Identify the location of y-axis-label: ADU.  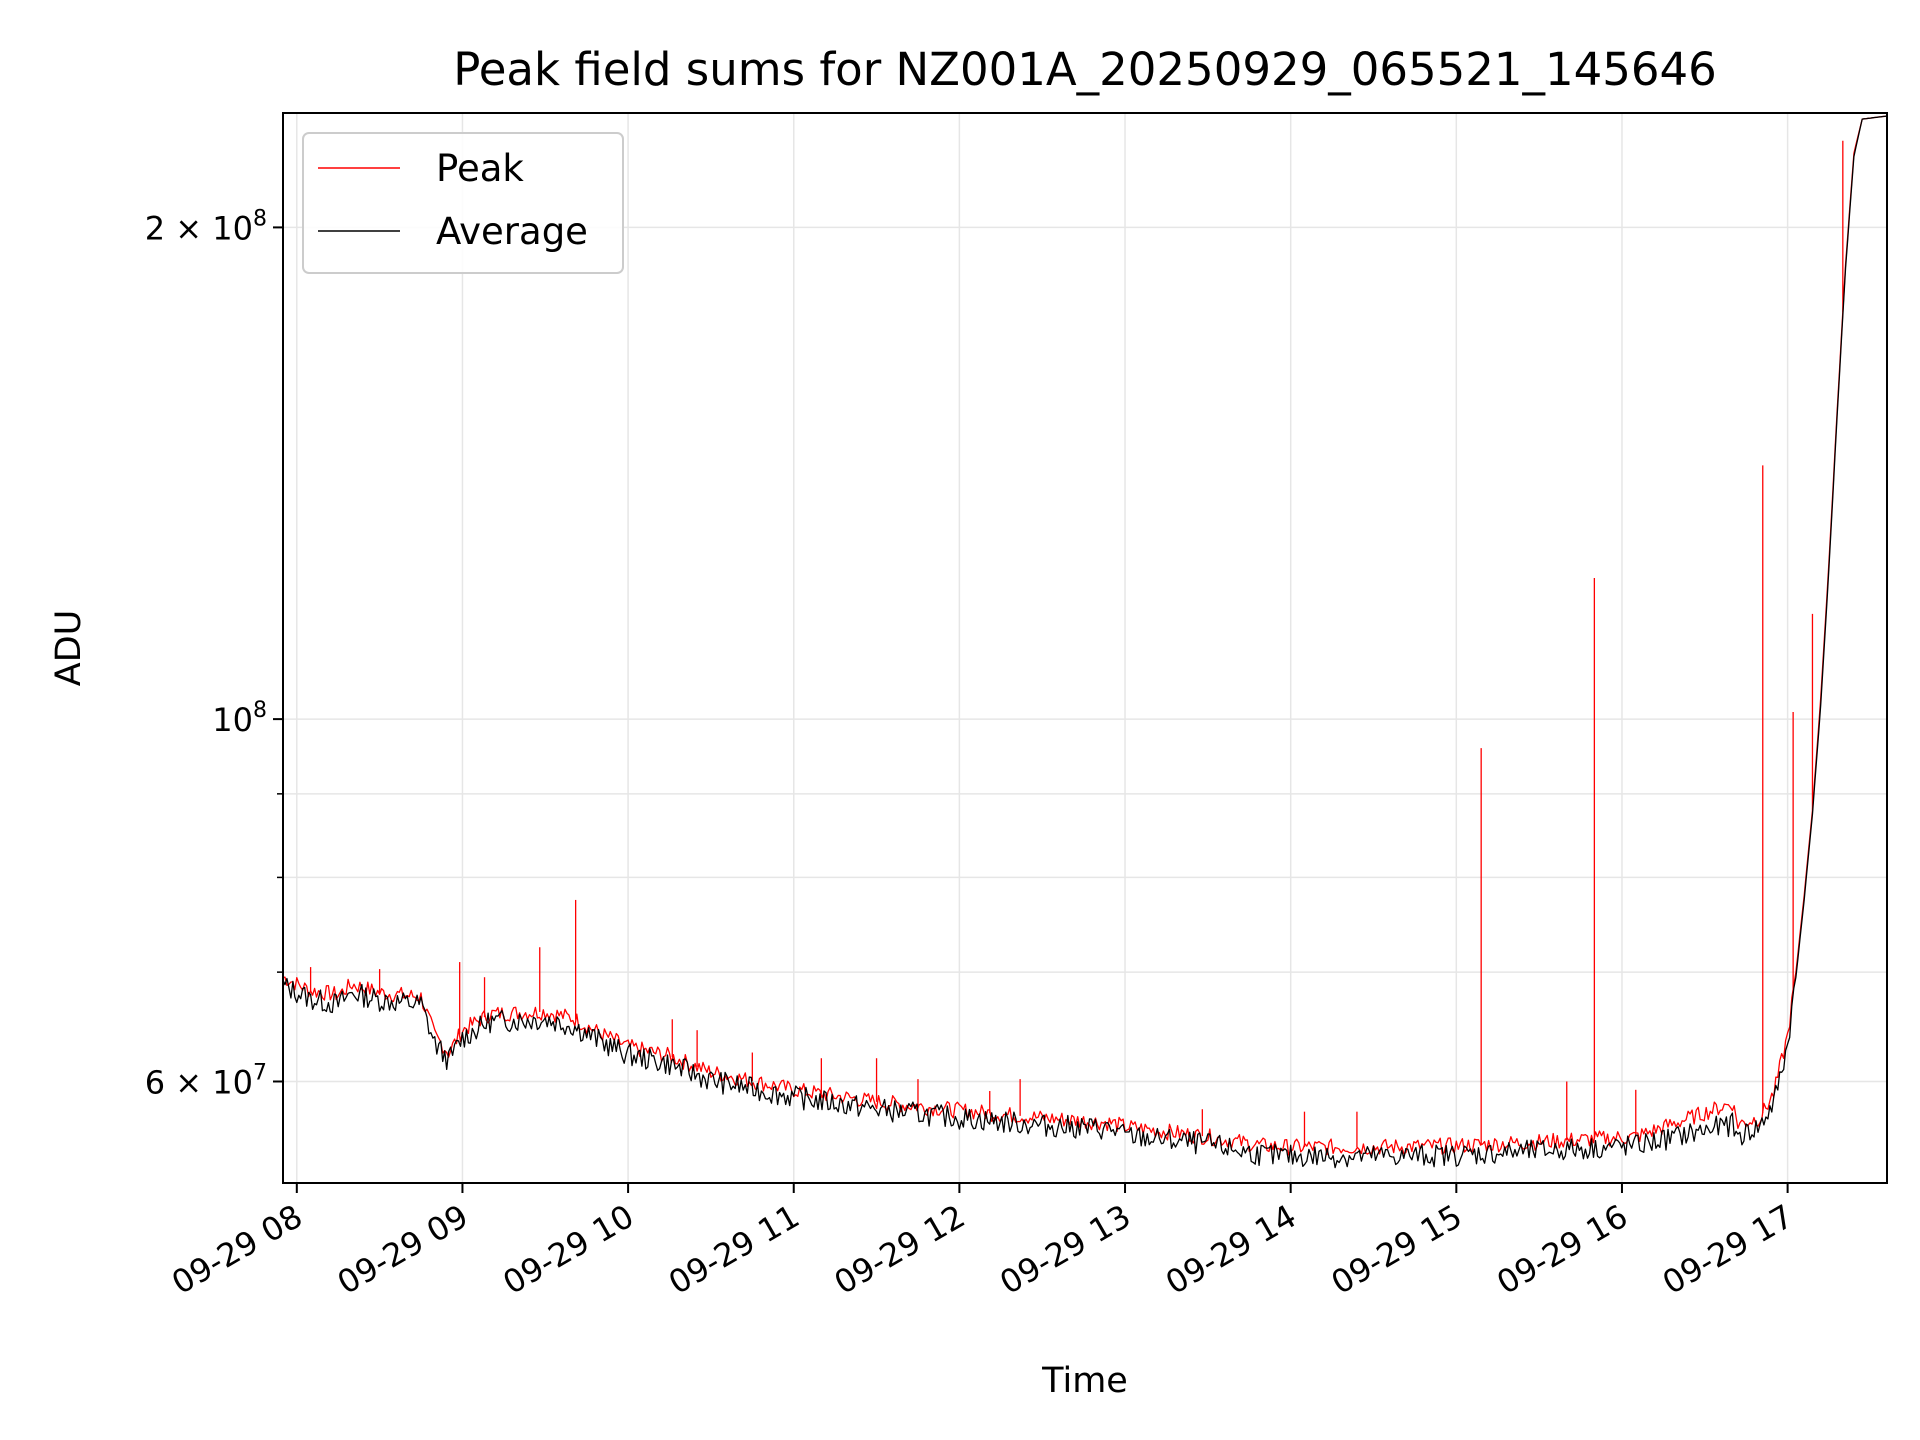
(69, 648).